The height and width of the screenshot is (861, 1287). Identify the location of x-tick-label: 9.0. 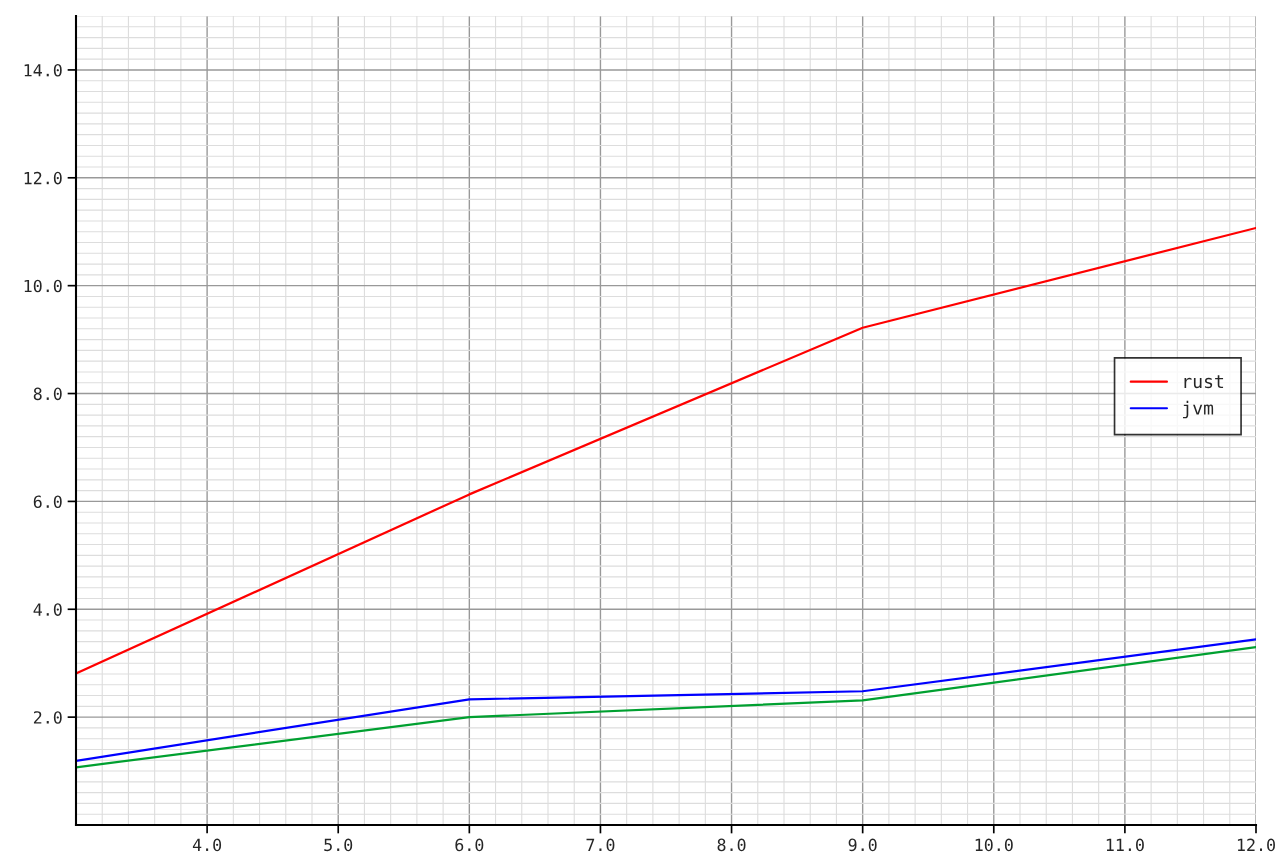
(862, 845).